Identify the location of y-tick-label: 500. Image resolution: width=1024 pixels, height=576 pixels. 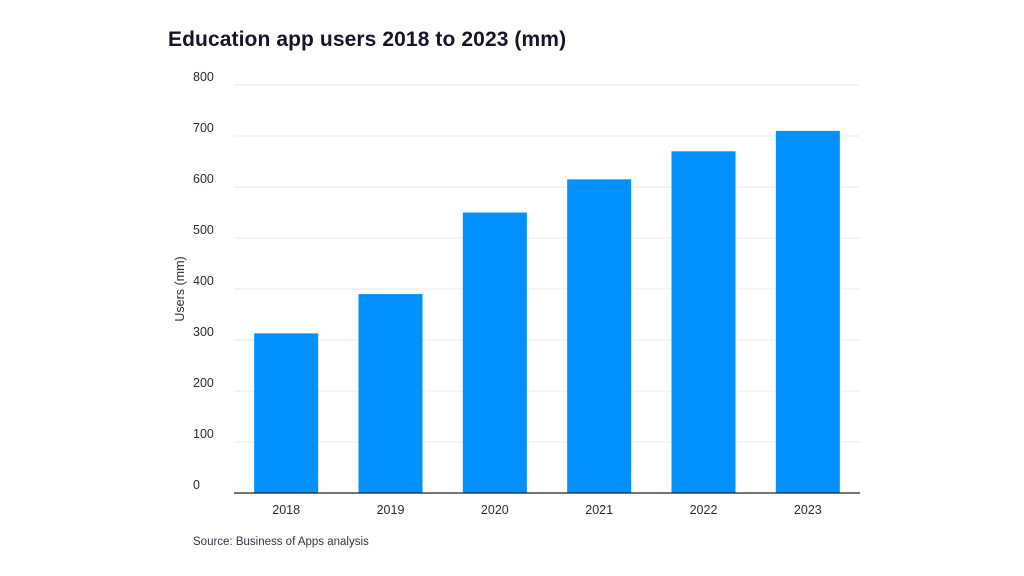
(203, 230).